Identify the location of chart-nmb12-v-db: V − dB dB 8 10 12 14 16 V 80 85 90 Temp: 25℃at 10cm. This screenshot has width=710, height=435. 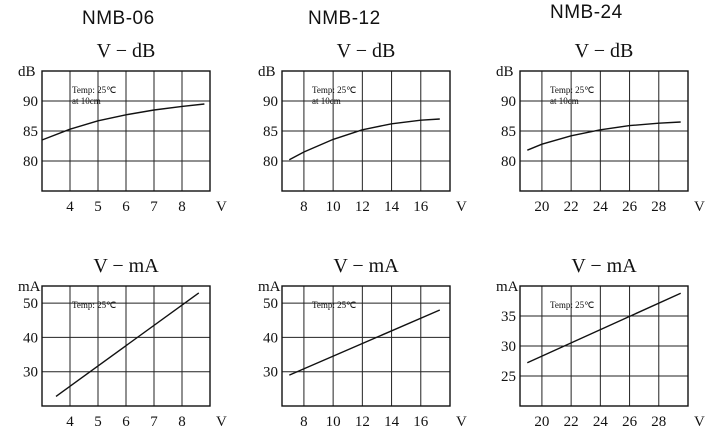
(362, 127).